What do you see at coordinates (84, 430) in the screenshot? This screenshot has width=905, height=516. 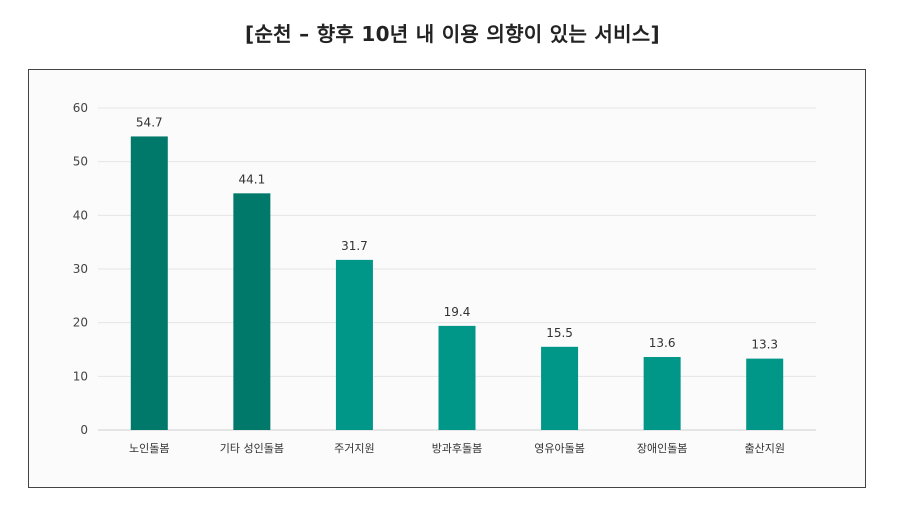 I see `y-tick-label: 0` at bounding box center [84, 430].